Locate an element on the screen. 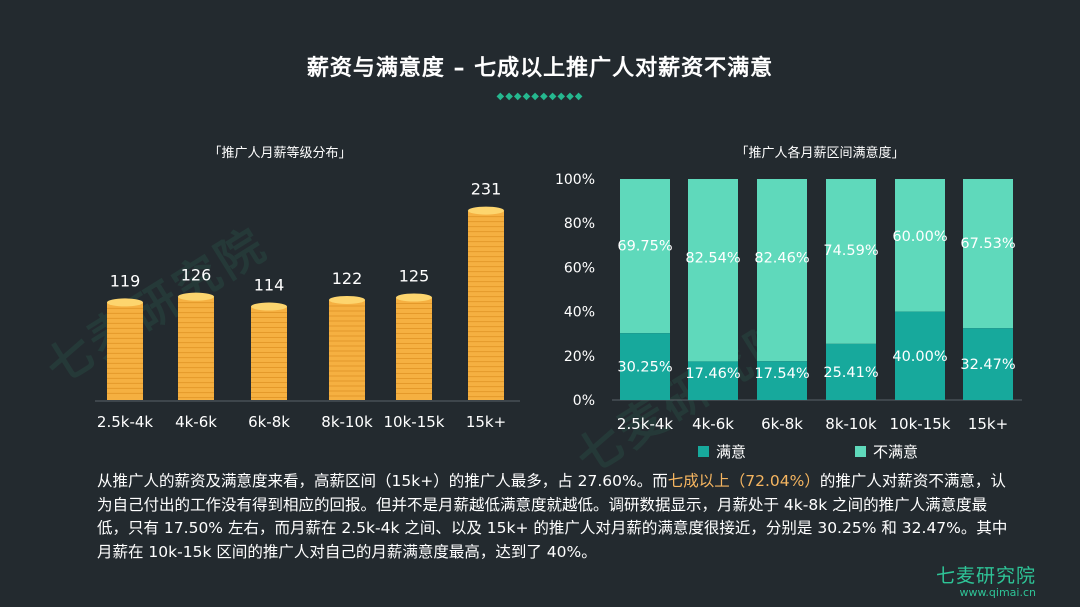 The image size is (1080, 607). right-y-tick-label: 0% is located at coordinates (584, 401).